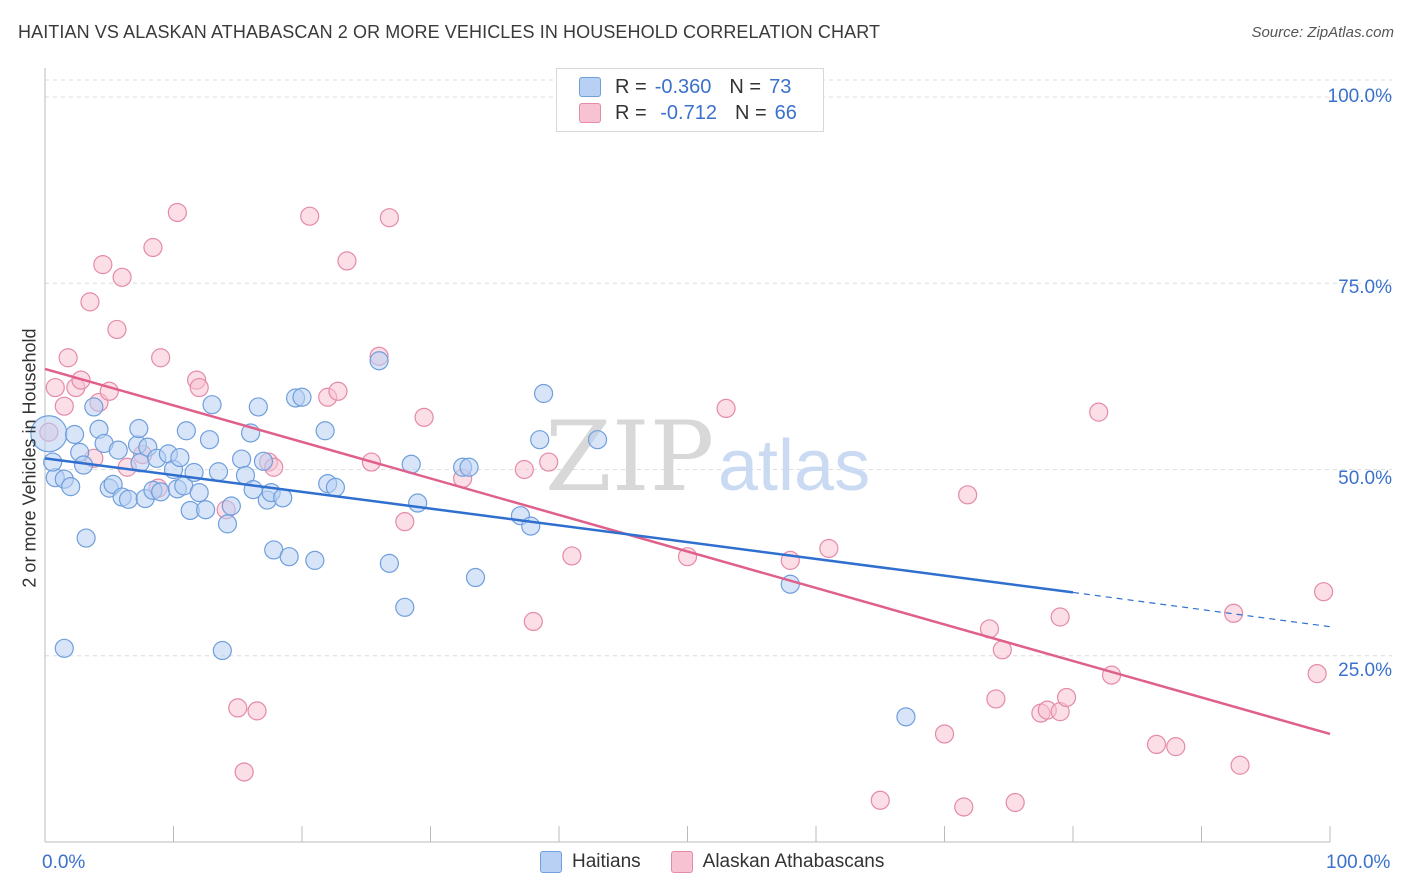 This screenshot has width=1406, height=892. What do you see at coordinates (1365, 478) in the screenshot?
I see `y-tick-label-50: 50.0%` at bounding box center [1365, 478].